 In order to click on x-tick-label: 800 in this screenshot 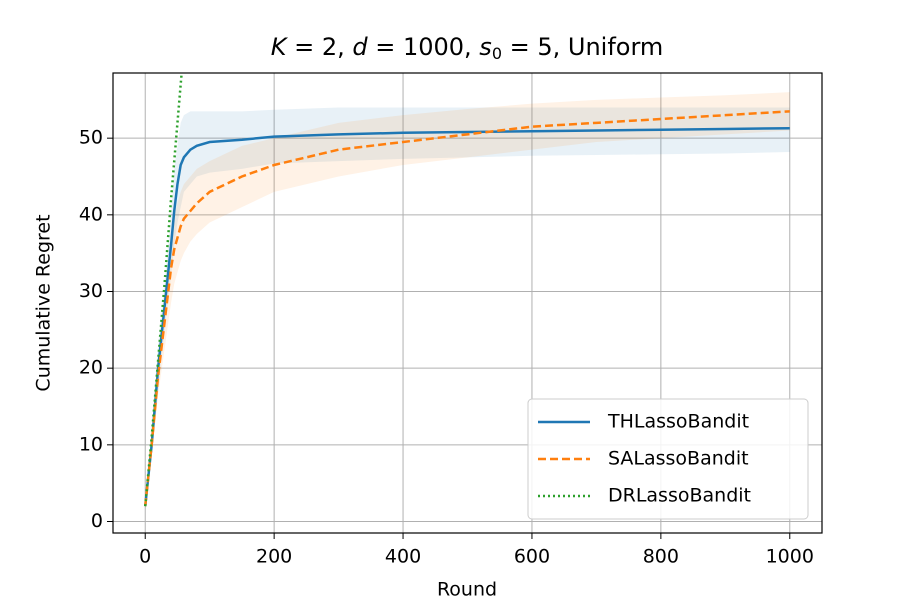, I will do `click(661, 557)`.